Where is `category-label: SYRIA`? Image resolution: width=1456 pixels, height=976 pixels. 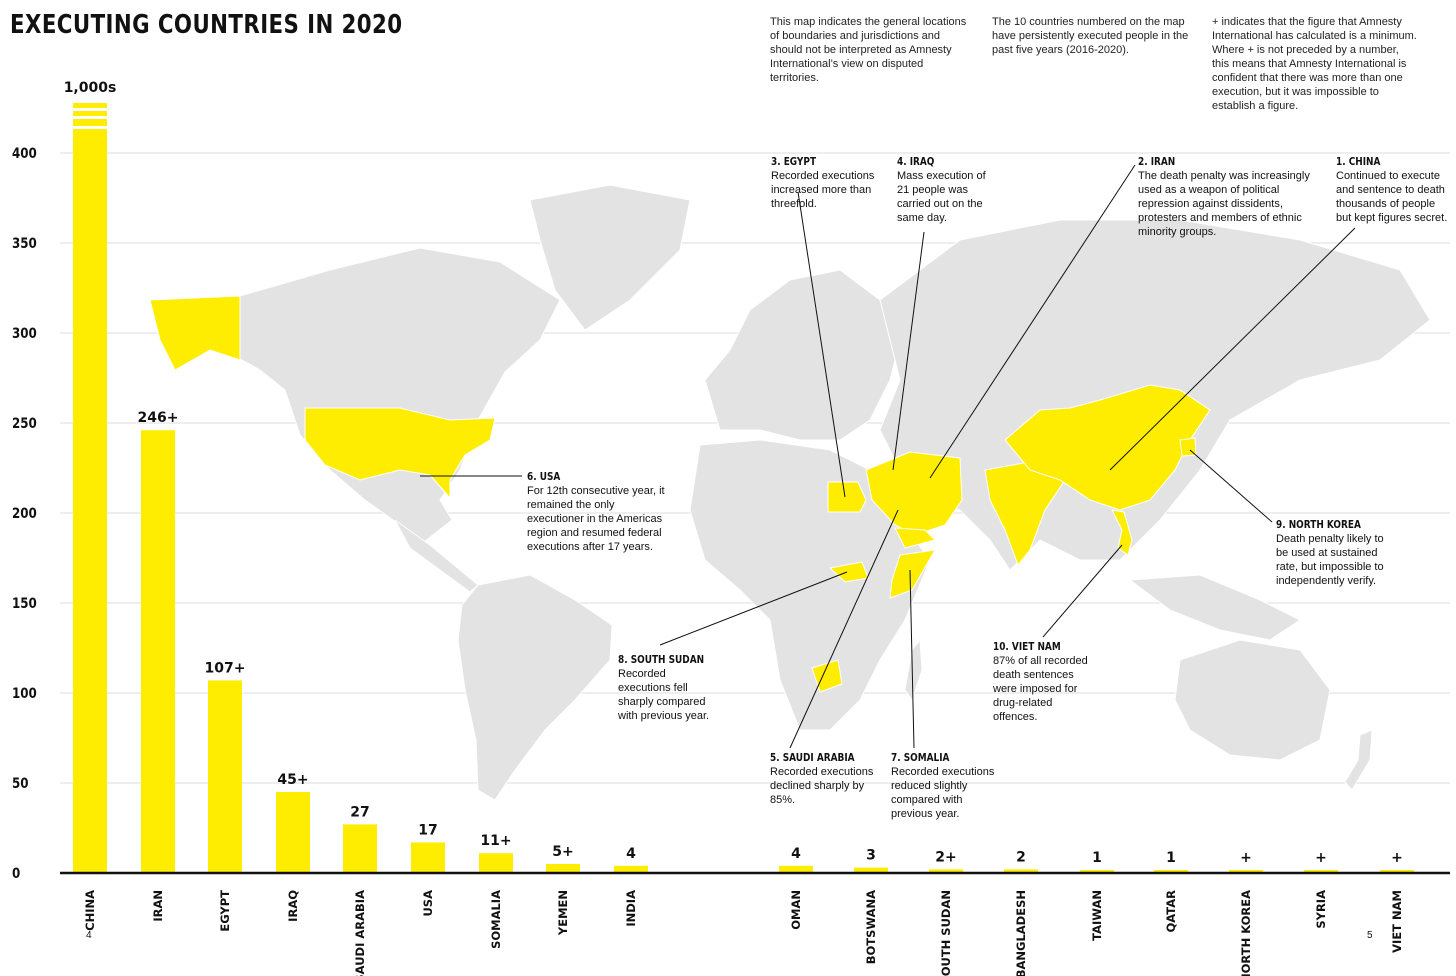
category-label: SYRIA is located at coordinates (1321, 909).